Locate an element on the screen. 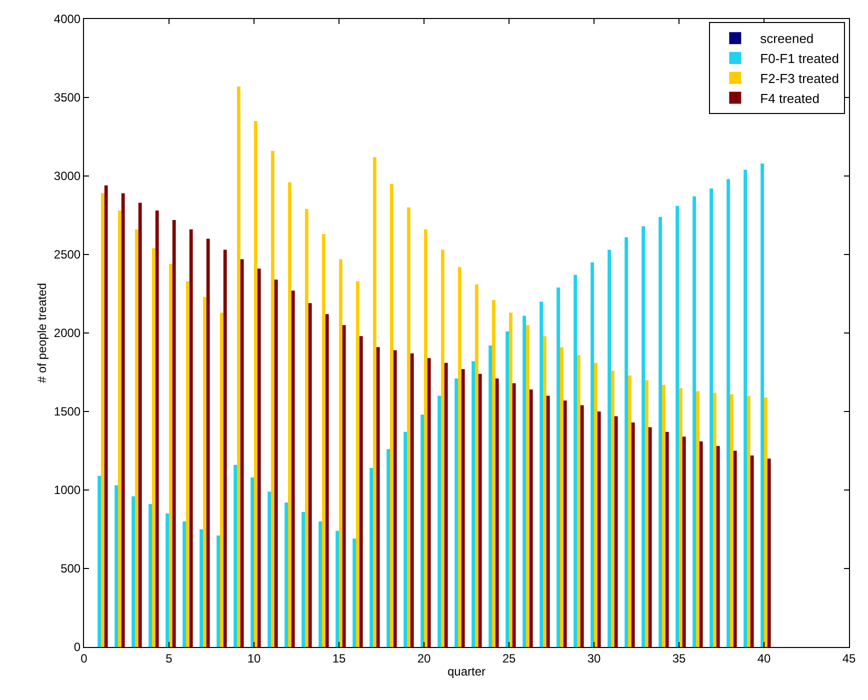 The width and height of the screenshot is (868, 700). y-tick-label: 3000 is located at coordinates (67, 176).